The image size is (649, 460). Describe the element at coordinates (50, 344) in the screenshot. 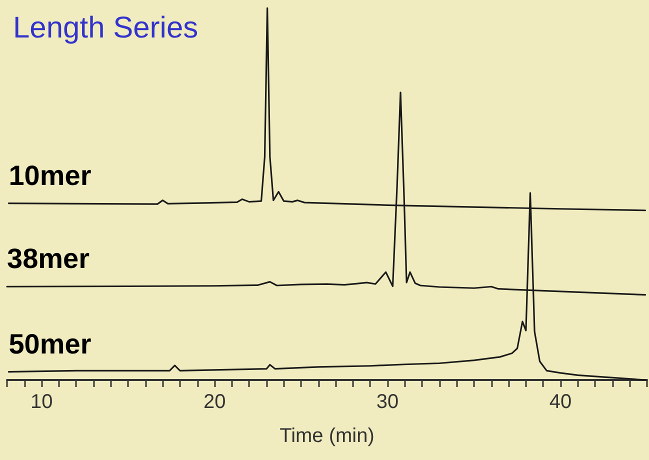

I see `series-label: 50mer` at that location.